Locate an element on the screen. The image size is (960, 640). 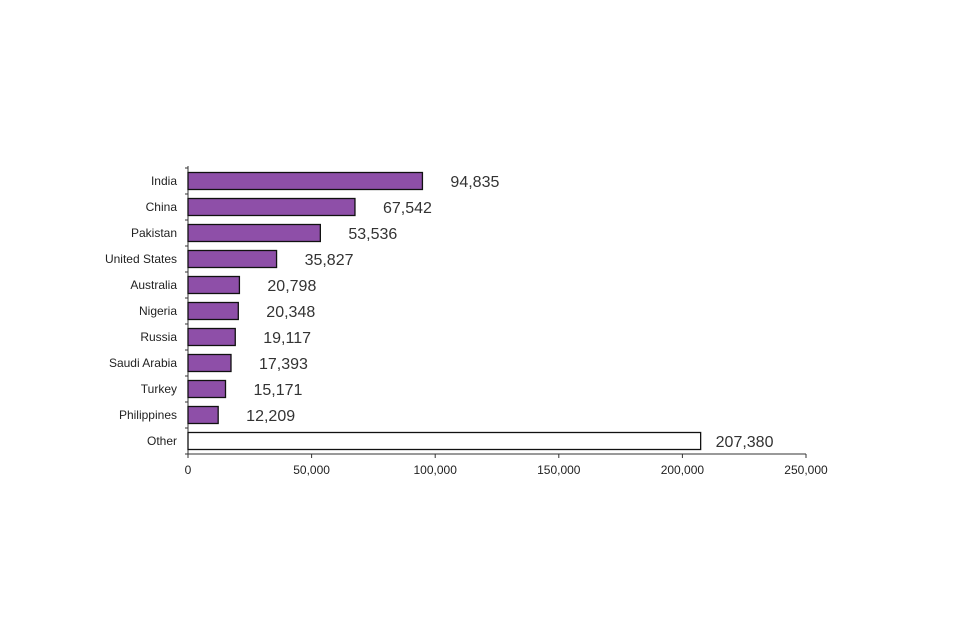
bar-saudi-arabia is located at coordinates (209, 363).